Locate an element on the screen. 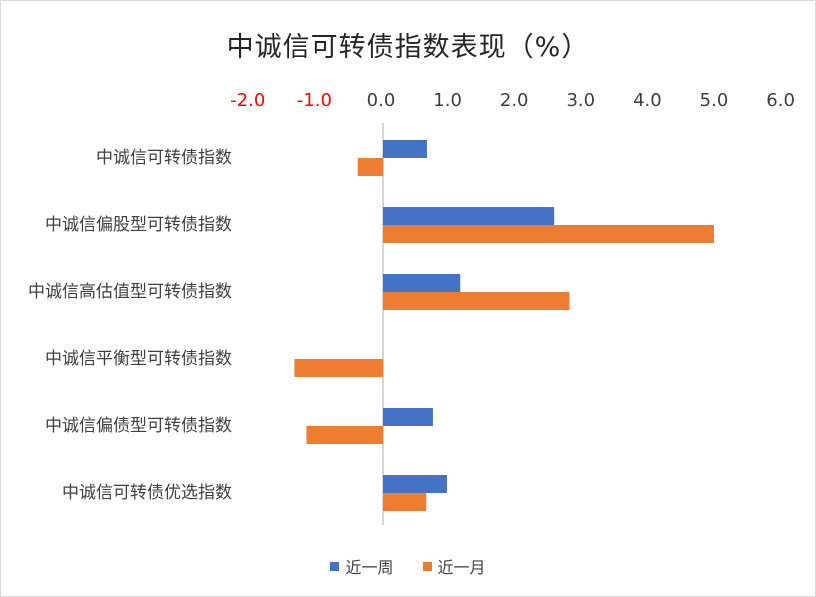  x-tick-label: 0.0 is located at coordinates (381, 100).